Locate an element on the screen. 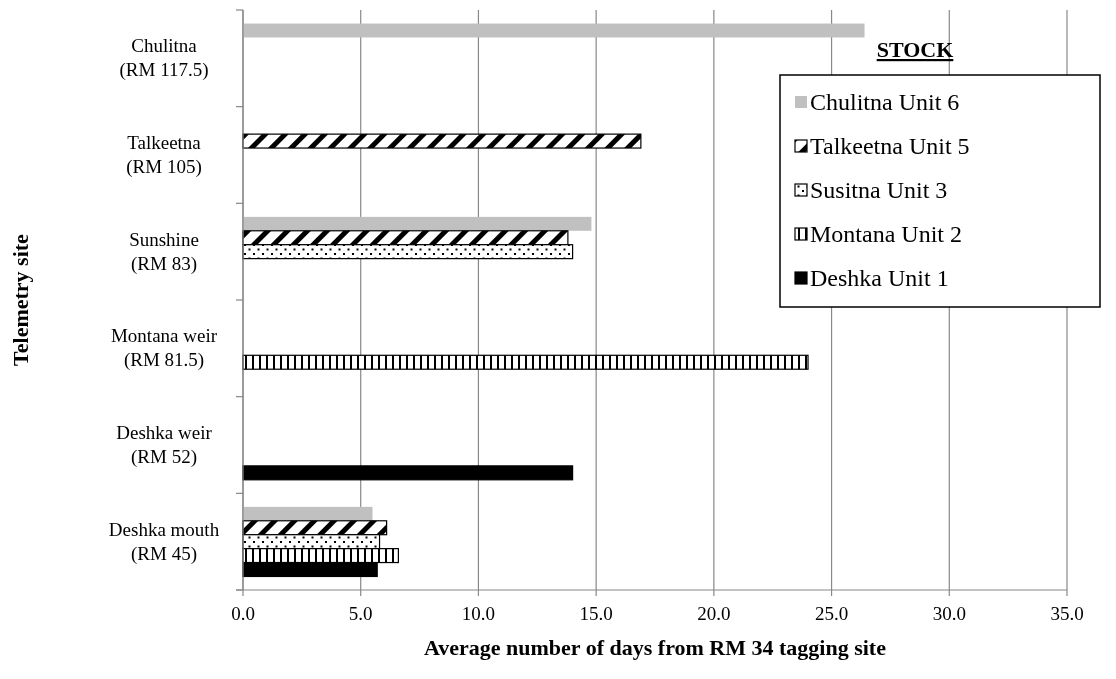 Image resolution: width=1116 pixels, height=679 pixels. x-tick-label: 35.0 is located at coordinates (1067, 613).